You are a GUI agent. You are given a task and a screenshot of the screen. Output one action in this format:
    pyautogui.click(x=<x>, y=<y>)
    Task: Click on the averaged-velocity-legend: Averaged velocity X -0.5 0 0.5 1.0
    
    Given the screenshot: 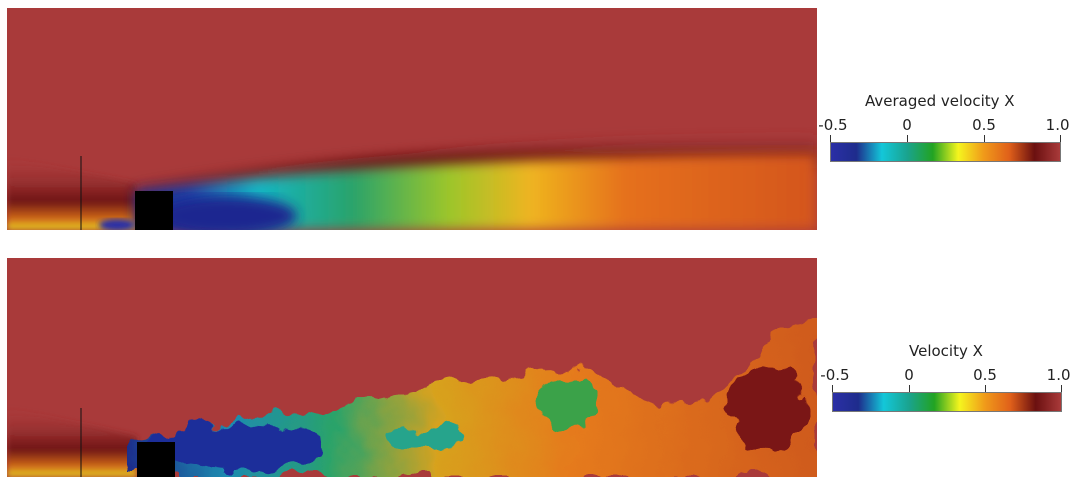 What is the action you would take?
    pyautogui.click(x=943, y=132)
    